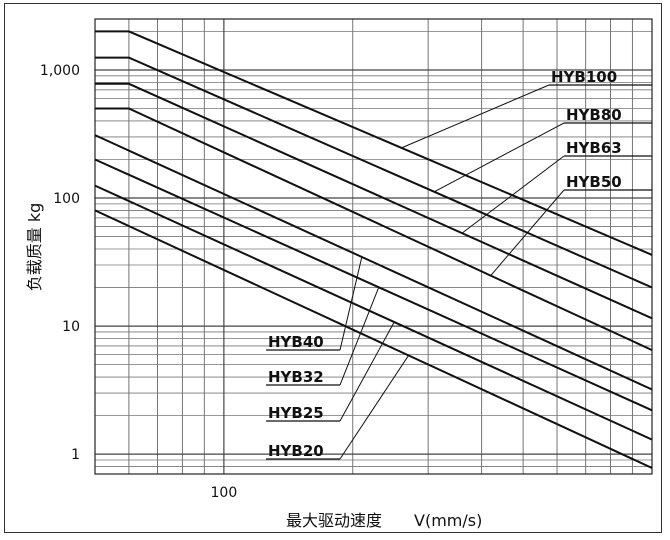 The height and width of the screenshot is (540, 670). Describe the element at coordinates (296, 377) in the screenshot. I see `series-label-hyb32: HYB32` at that location.